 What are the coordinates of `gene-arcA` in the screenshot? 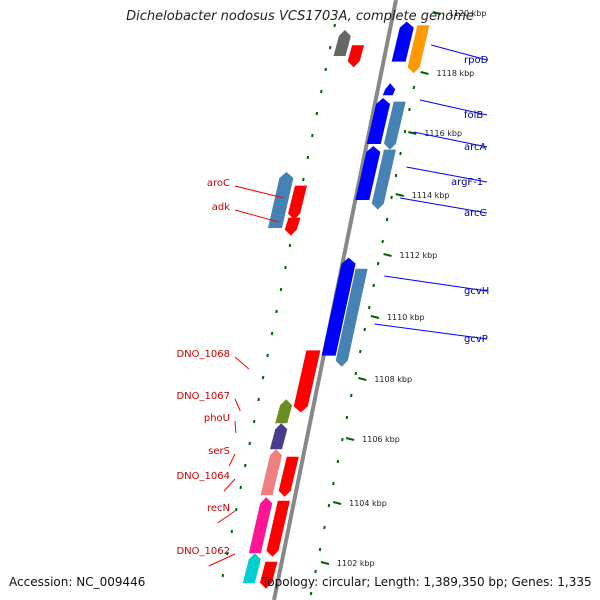 It's located at (378, 121).